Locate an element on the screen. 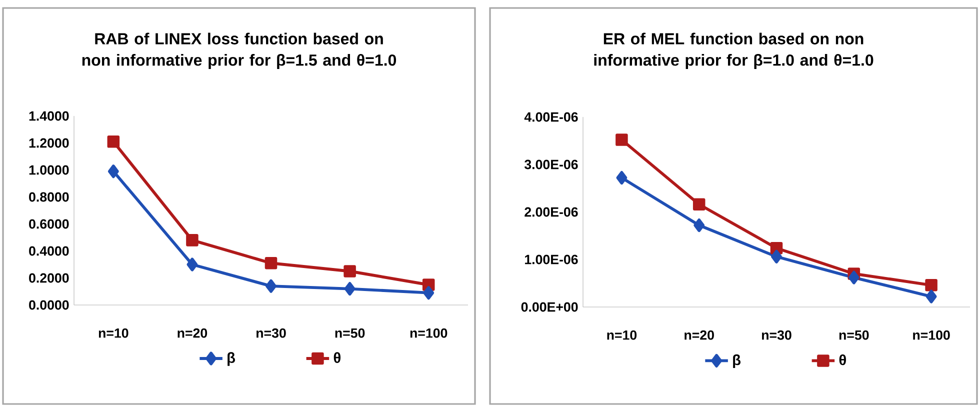 This screenshot has width=980, height=406. chart-title: ER of MEL function based on non informative prior for β=1.0 and θ=1.0 is located at coordinates (734, 50).